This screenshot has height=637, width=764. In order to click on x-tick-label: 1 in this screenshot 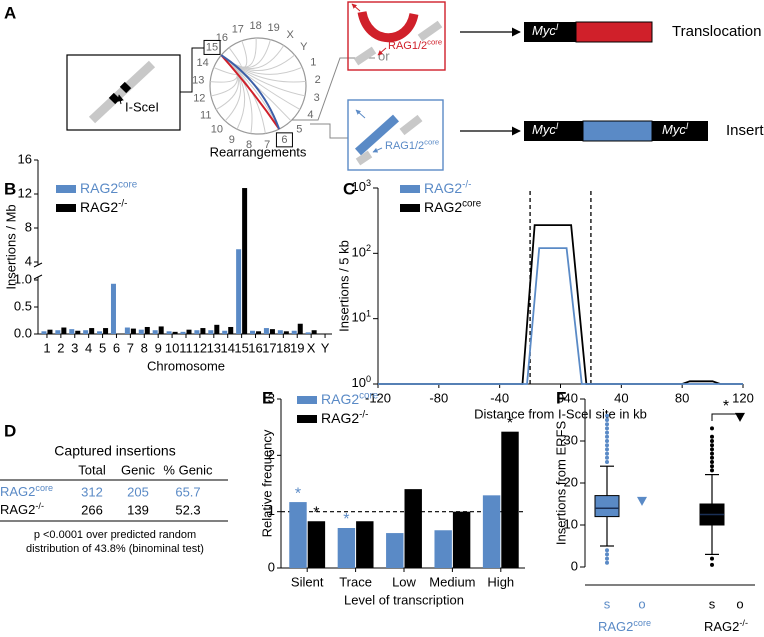, I will do `click(46, 347)`.